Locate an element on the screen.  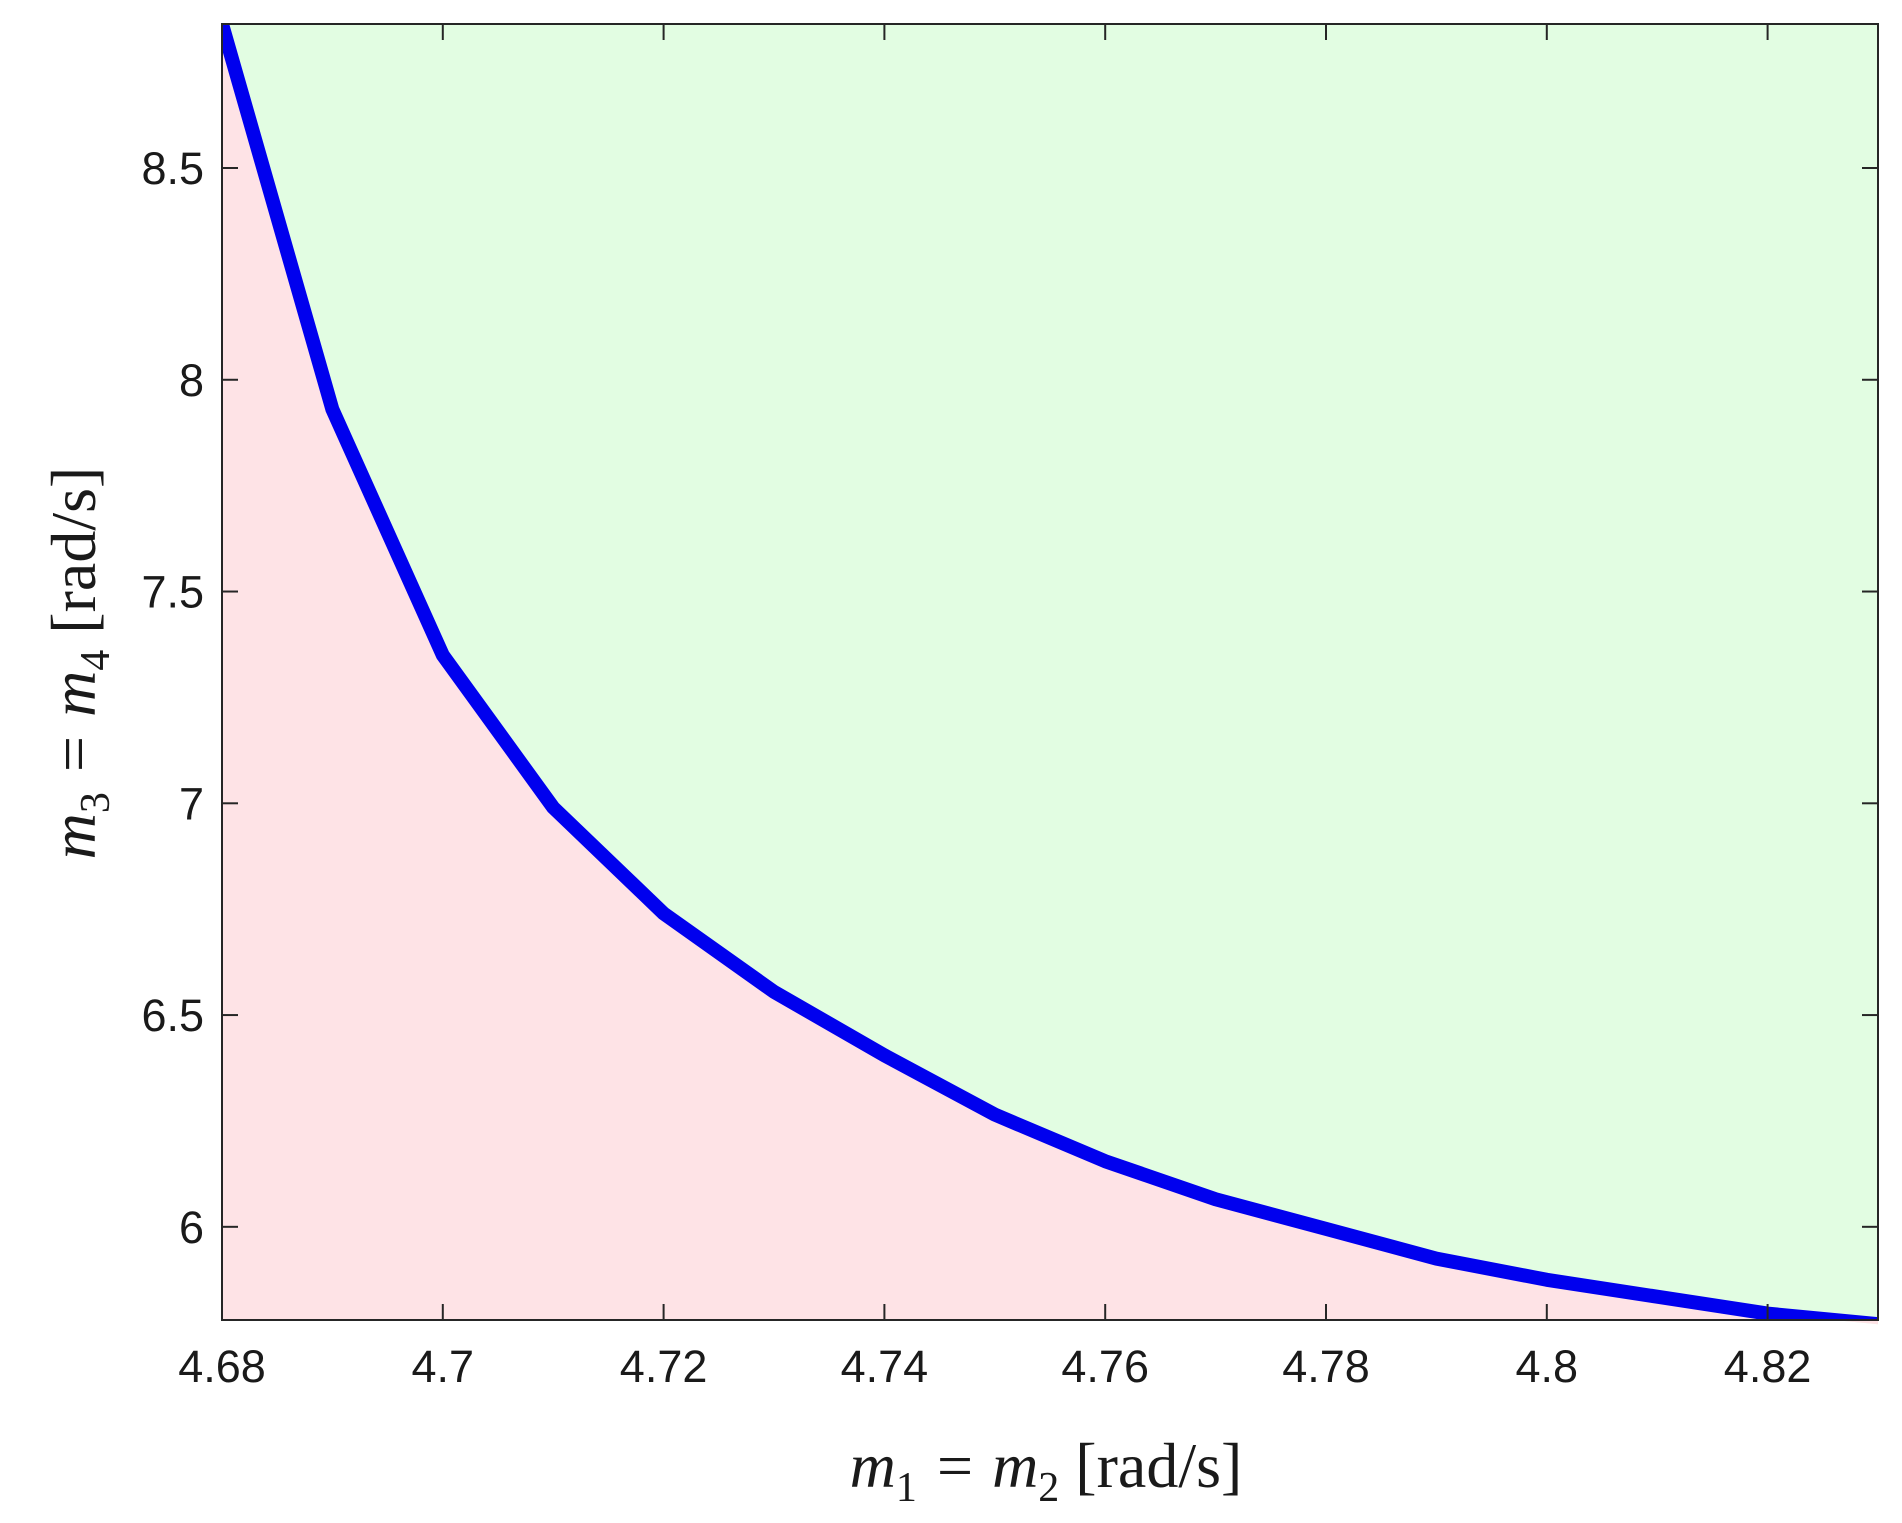
y-tick-label: 7 is located at coordinates (191, 803).